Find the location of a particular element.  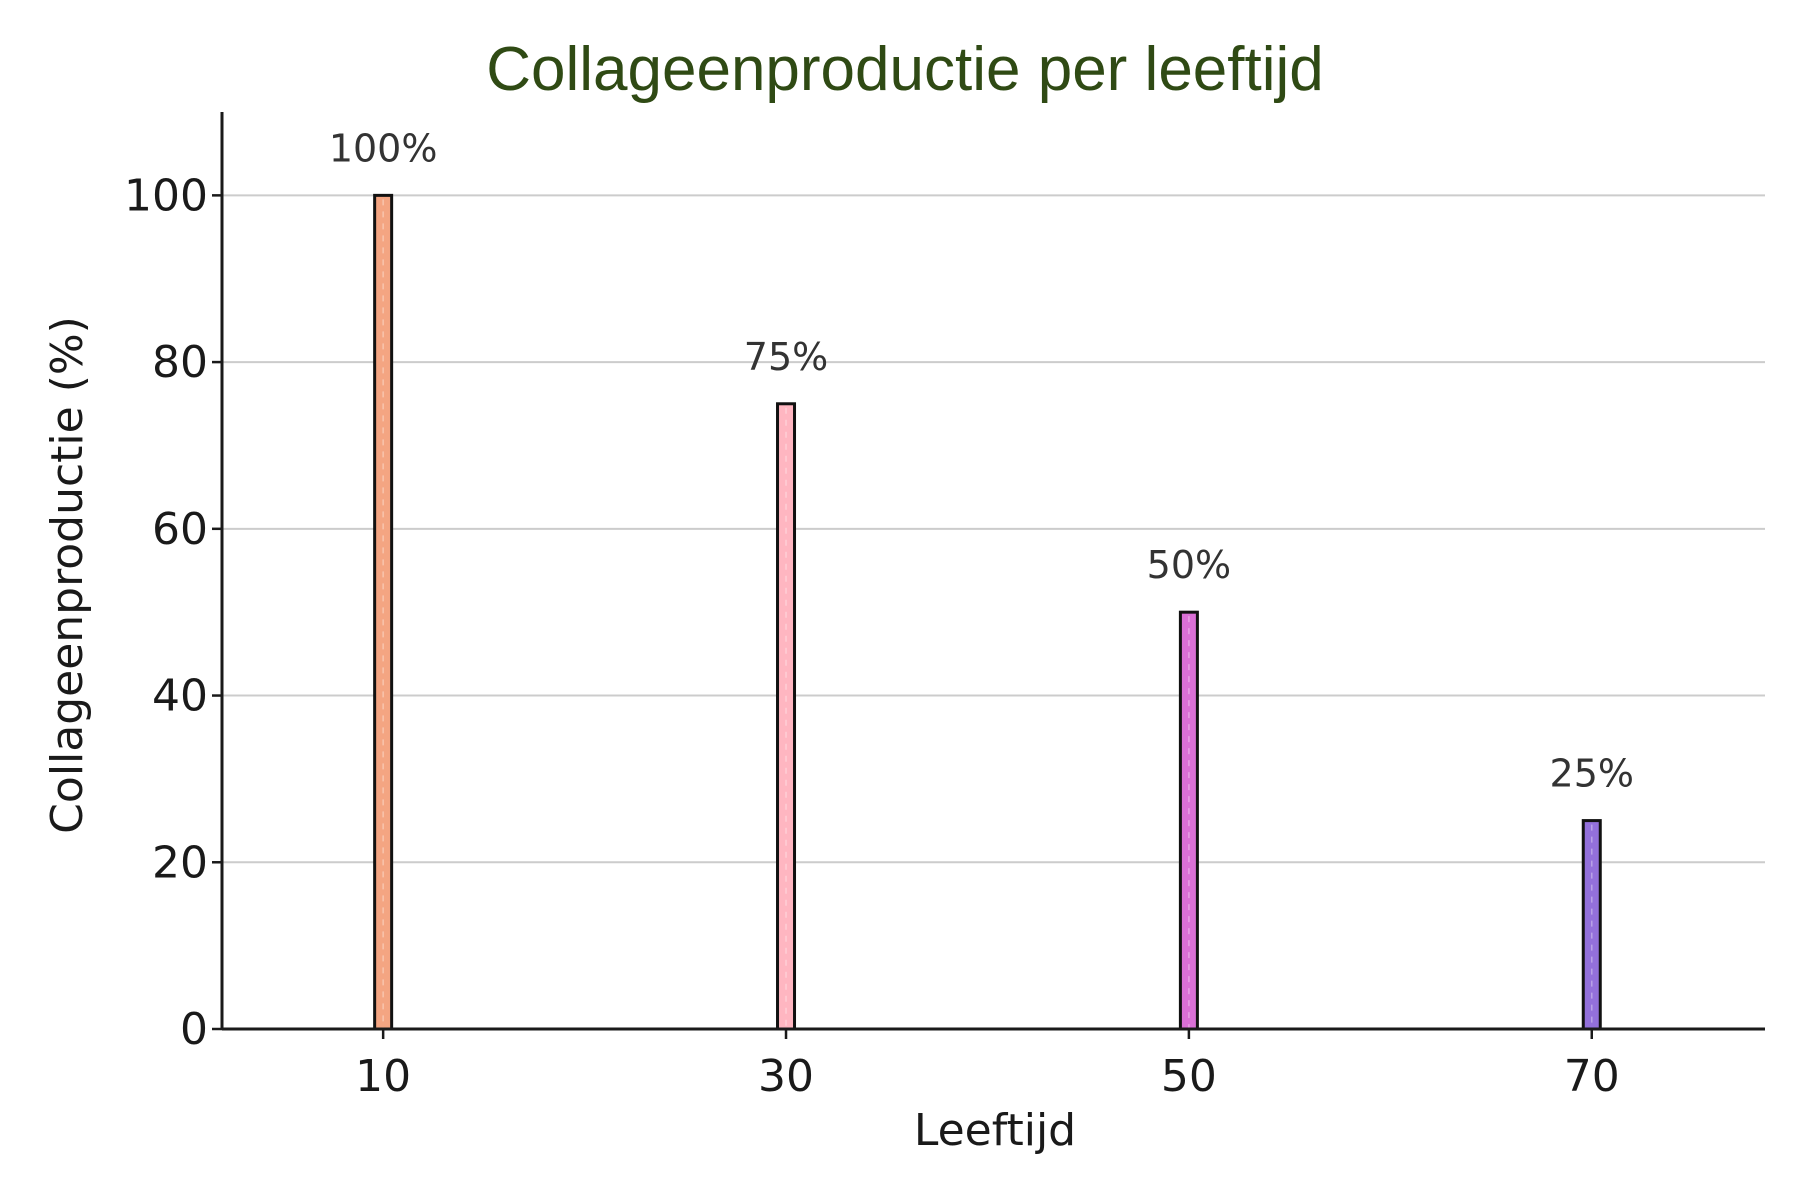

chart-title: Collageenproductie per leeftijd is located at coordinates (905, 69).